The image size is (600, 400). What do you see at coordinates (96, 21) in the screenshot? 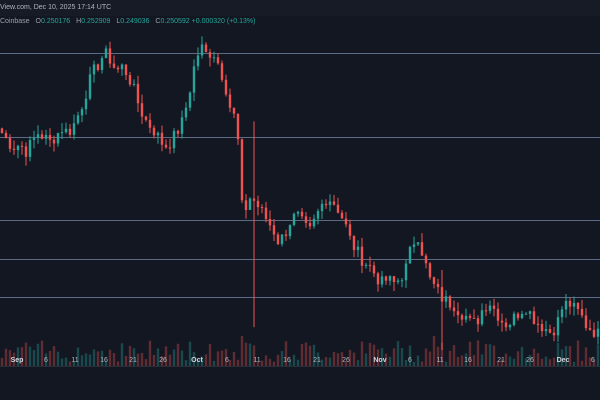
I see `high-value: 0.252909` at bounding box center [96, 21].